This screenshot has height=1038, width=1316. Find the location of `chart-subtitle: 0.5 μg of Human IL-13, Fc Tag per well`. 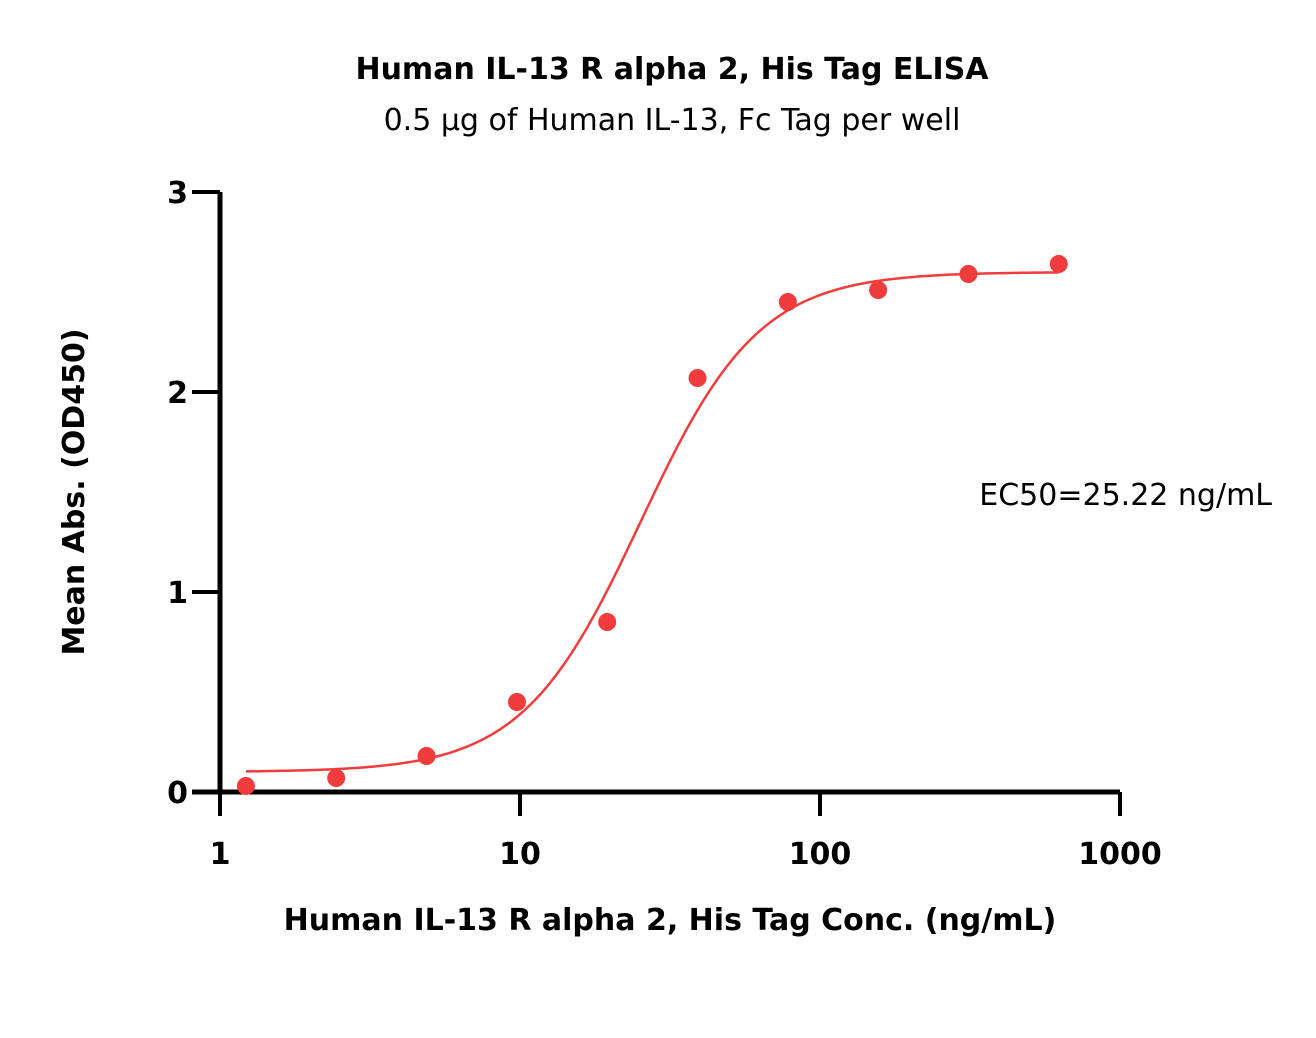

chart-subtitle: 0.5 μg of Human IL-13, Fc Tag per well is located at coordinates (672, 120).